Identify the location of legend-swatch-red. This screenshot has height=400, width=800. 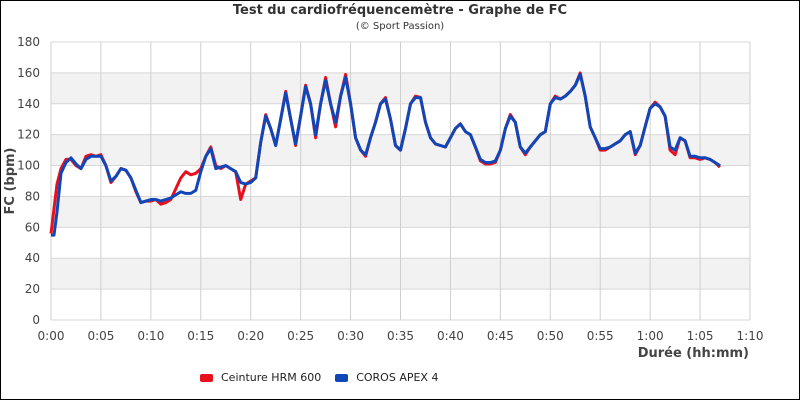
(206, 377).